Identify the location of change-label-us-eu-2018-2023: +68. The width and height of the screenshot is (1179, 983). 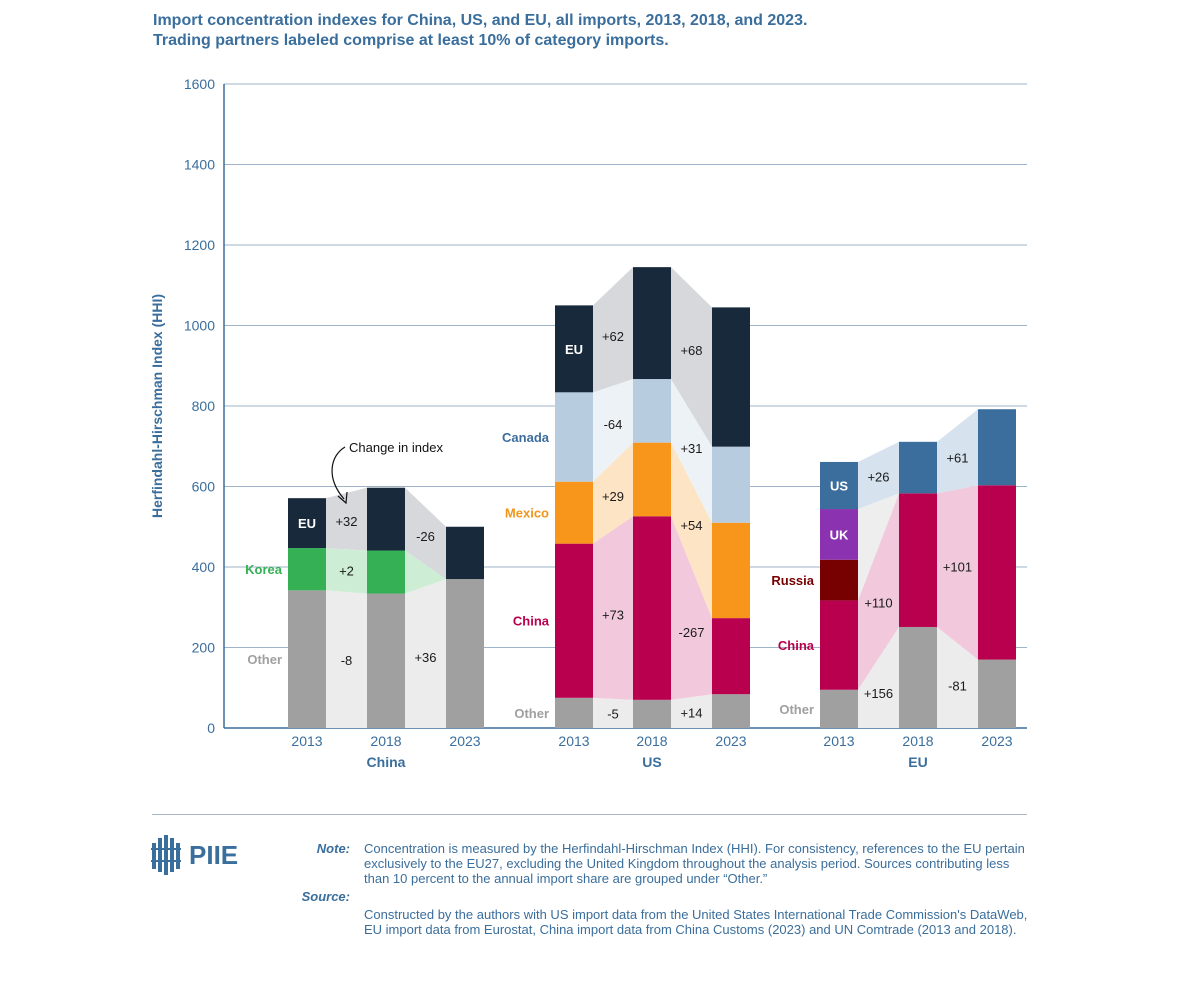
(691, 350).